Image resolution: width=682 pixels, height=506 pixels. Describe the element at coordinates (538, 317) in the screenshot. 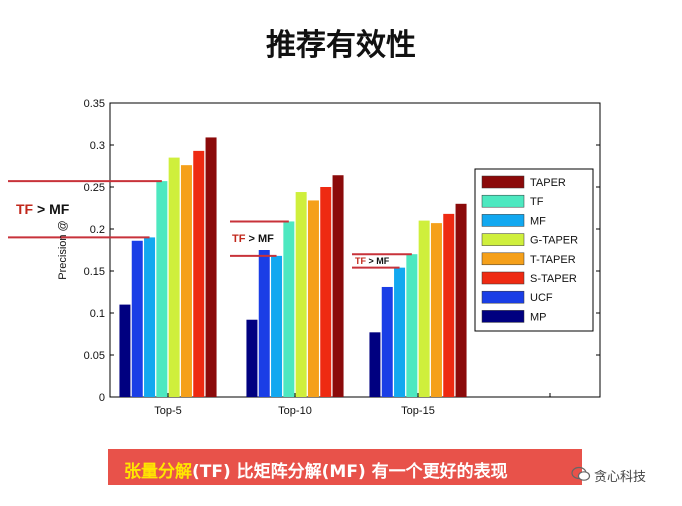

I see `legend-label-mp: MP` at that location.